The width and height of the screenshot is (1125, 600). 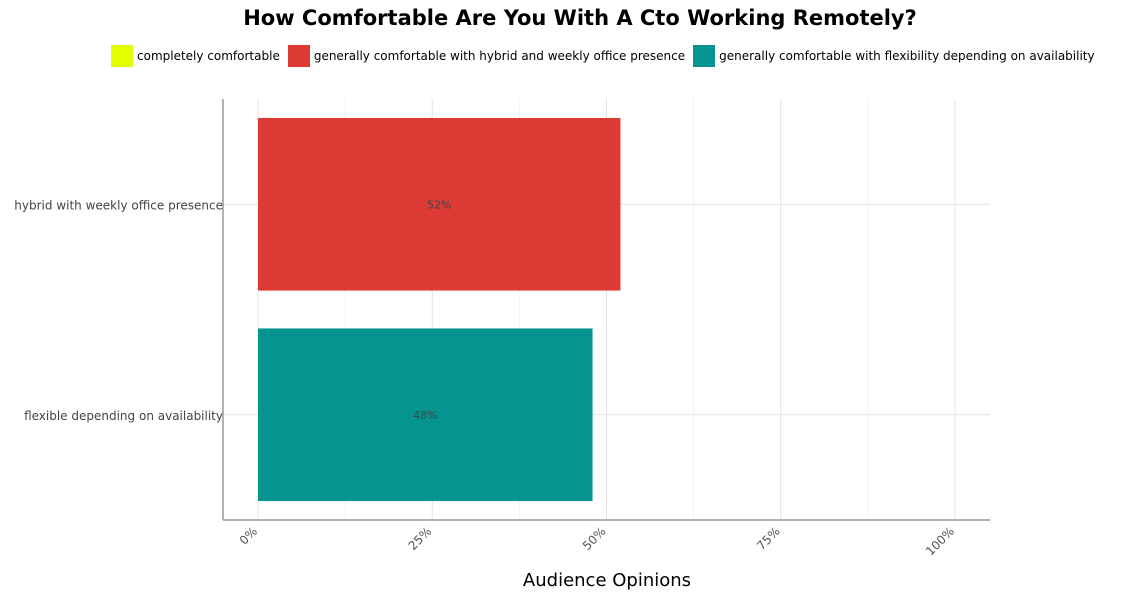 What do you see at coordinates (420, 538) in the screenshot?
I see `x-tick-label: 25%` at bounding box center [420, 538].